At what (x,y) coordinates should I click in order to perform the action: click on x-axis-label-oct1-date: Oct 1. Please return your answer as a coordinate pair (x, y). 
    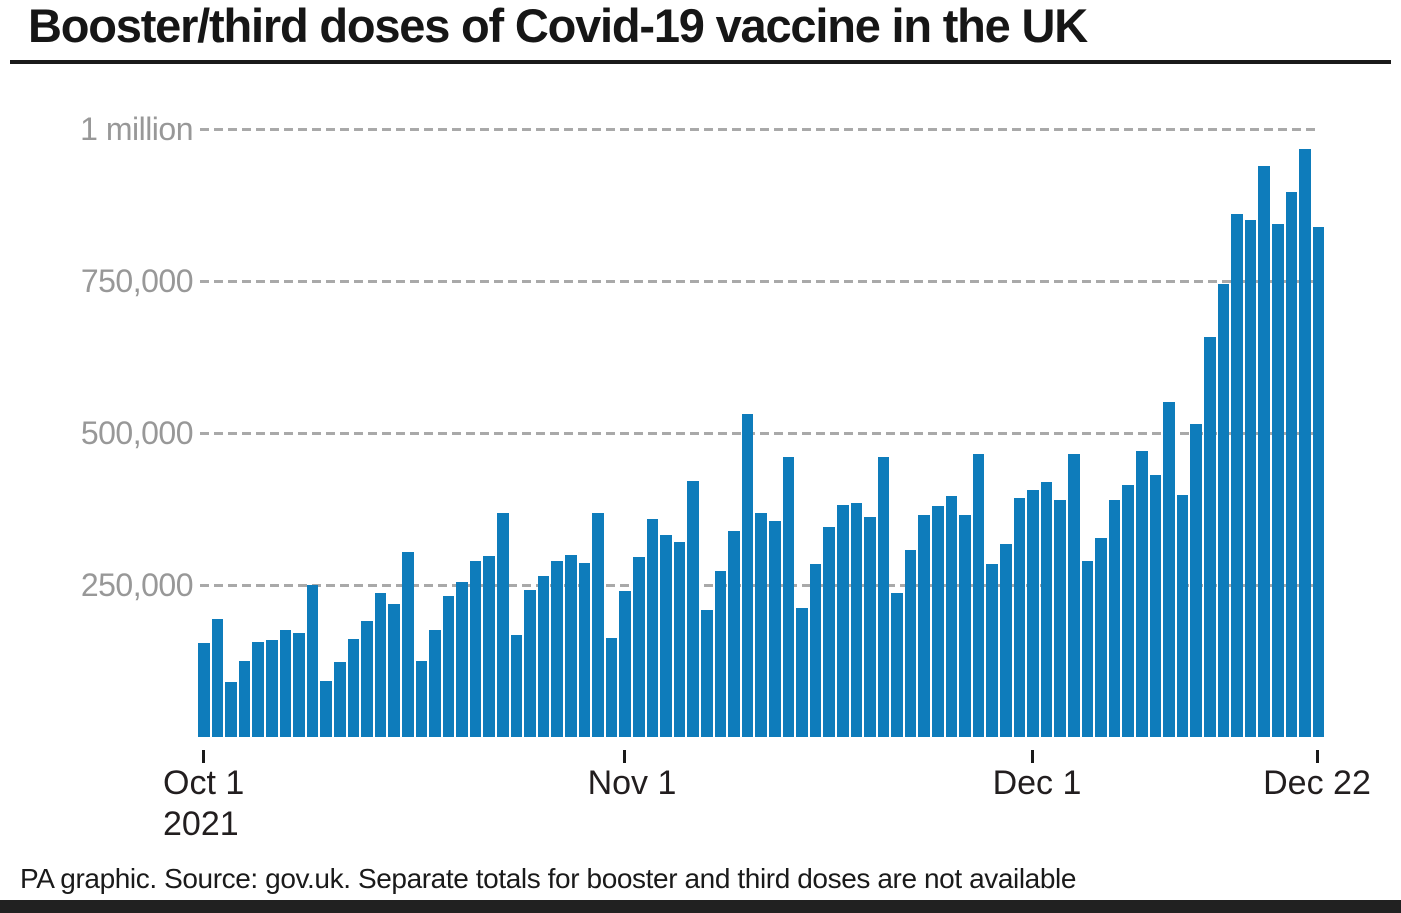
    Looking at the image, I should click on (204, 783).